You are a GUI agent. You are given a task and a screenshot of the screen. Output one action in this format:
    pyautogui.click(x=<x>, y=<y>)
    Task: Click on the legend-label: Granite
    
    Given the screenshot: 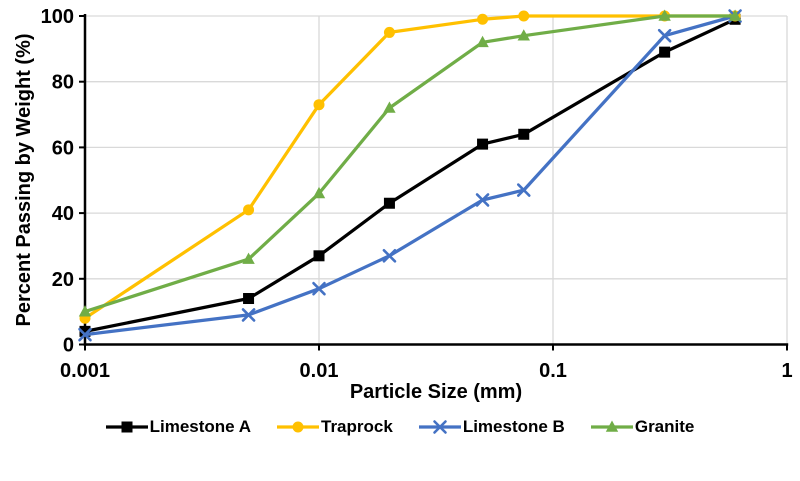 What is the action you would take?
    pyautogui.click(x=664, y=426)
    